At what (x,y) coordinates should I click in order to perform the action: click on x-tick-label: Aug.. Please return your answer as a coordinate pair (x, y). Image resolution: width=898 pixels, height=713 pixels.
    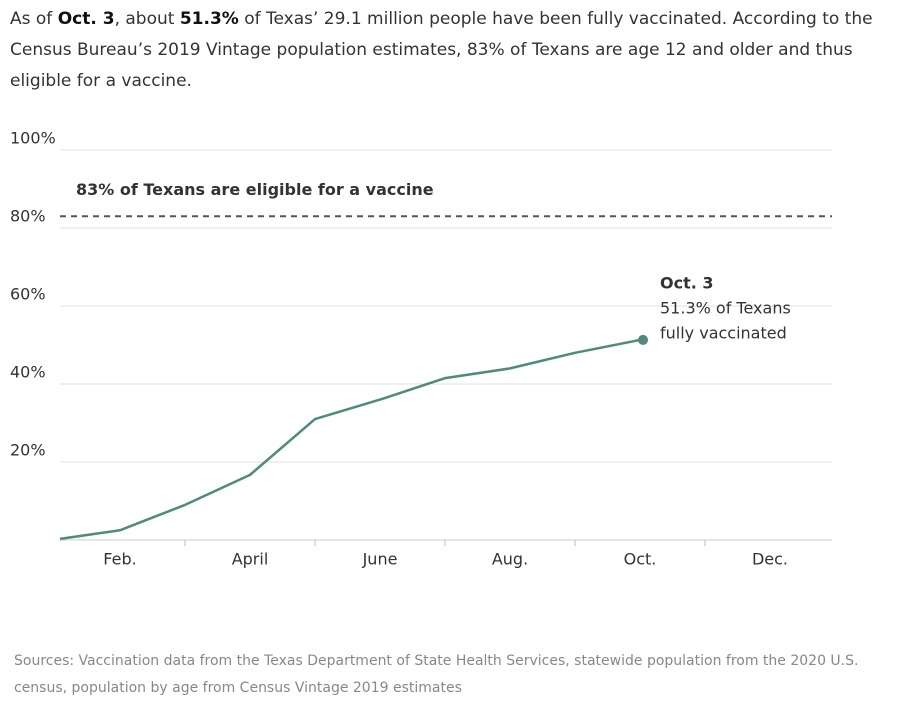
    Looking at the image, I should click on (510, 559).